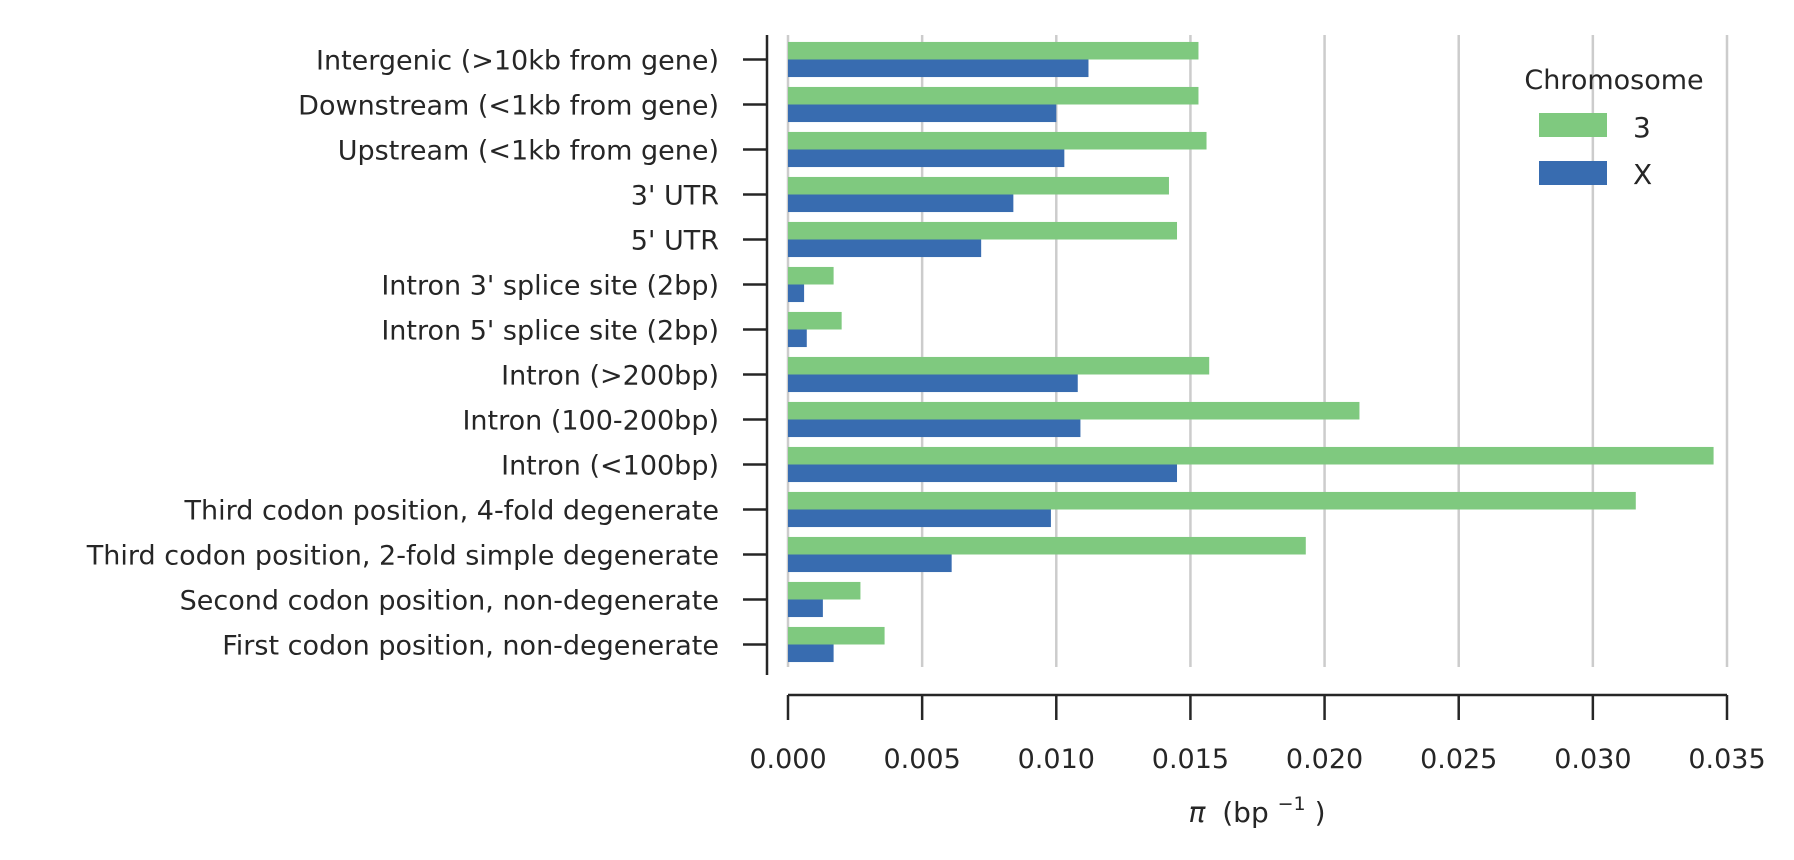 Image resolution: width=1794 pixels, height=860 pixels. I want to click on x-axis-label-unit: (bp, so click(1245, 812).